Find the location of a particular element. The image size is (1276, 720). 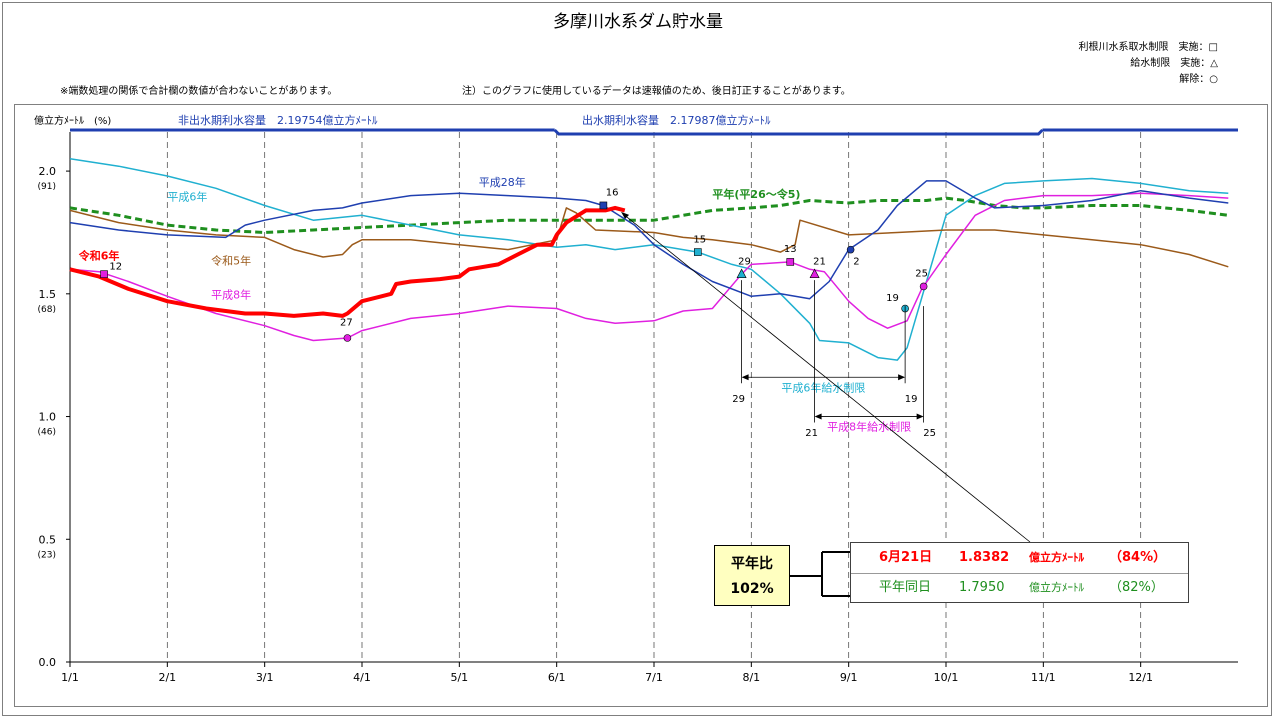

legend-supply-restriction: 給水制限 実施：△ is located at coordinates (1174, 63).